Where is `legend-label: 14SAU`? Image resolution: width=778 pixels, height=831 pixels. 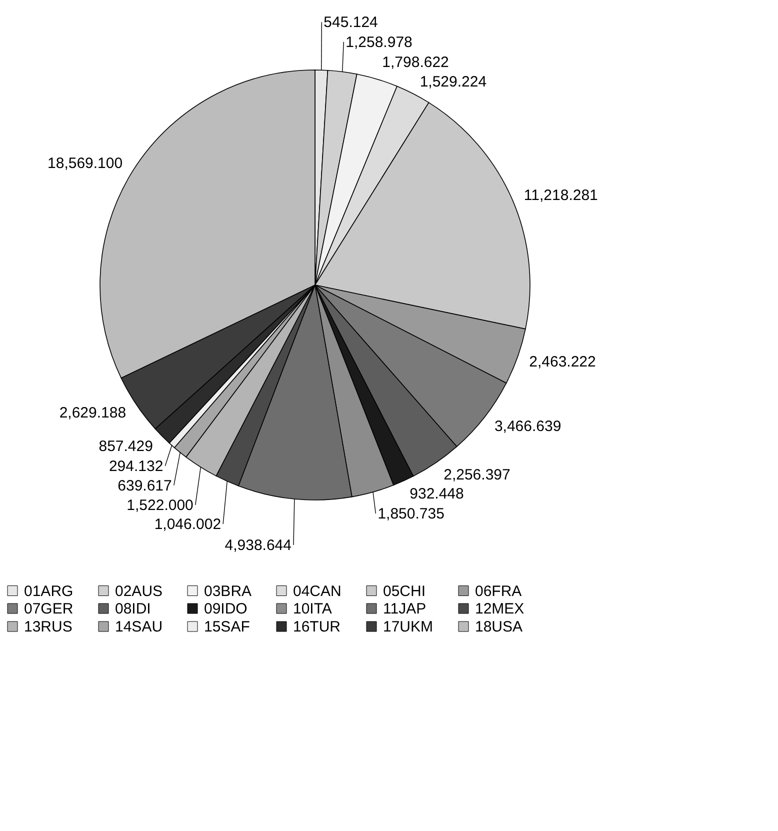 legend-label: 14SAU is located at coordinates (139, 627).